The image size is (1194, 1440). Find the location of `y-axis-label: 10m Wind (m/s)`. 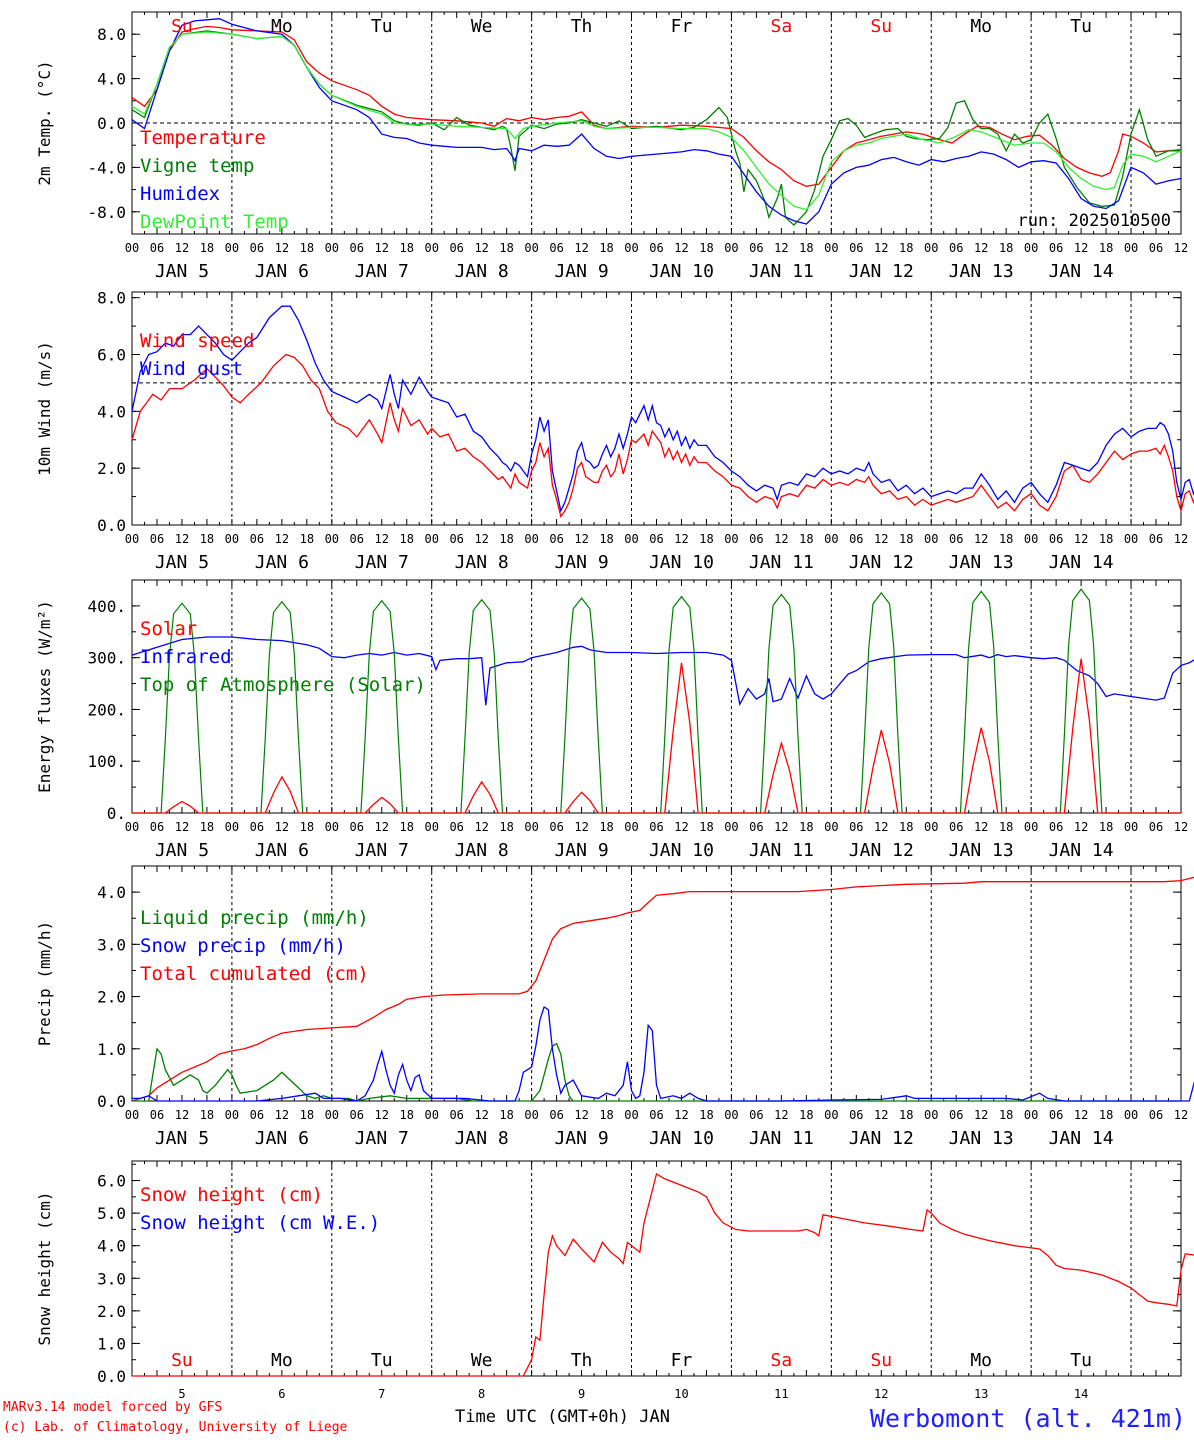

y-axis-label: 10m Wind (m/s) is located at coordinates (44, 408).